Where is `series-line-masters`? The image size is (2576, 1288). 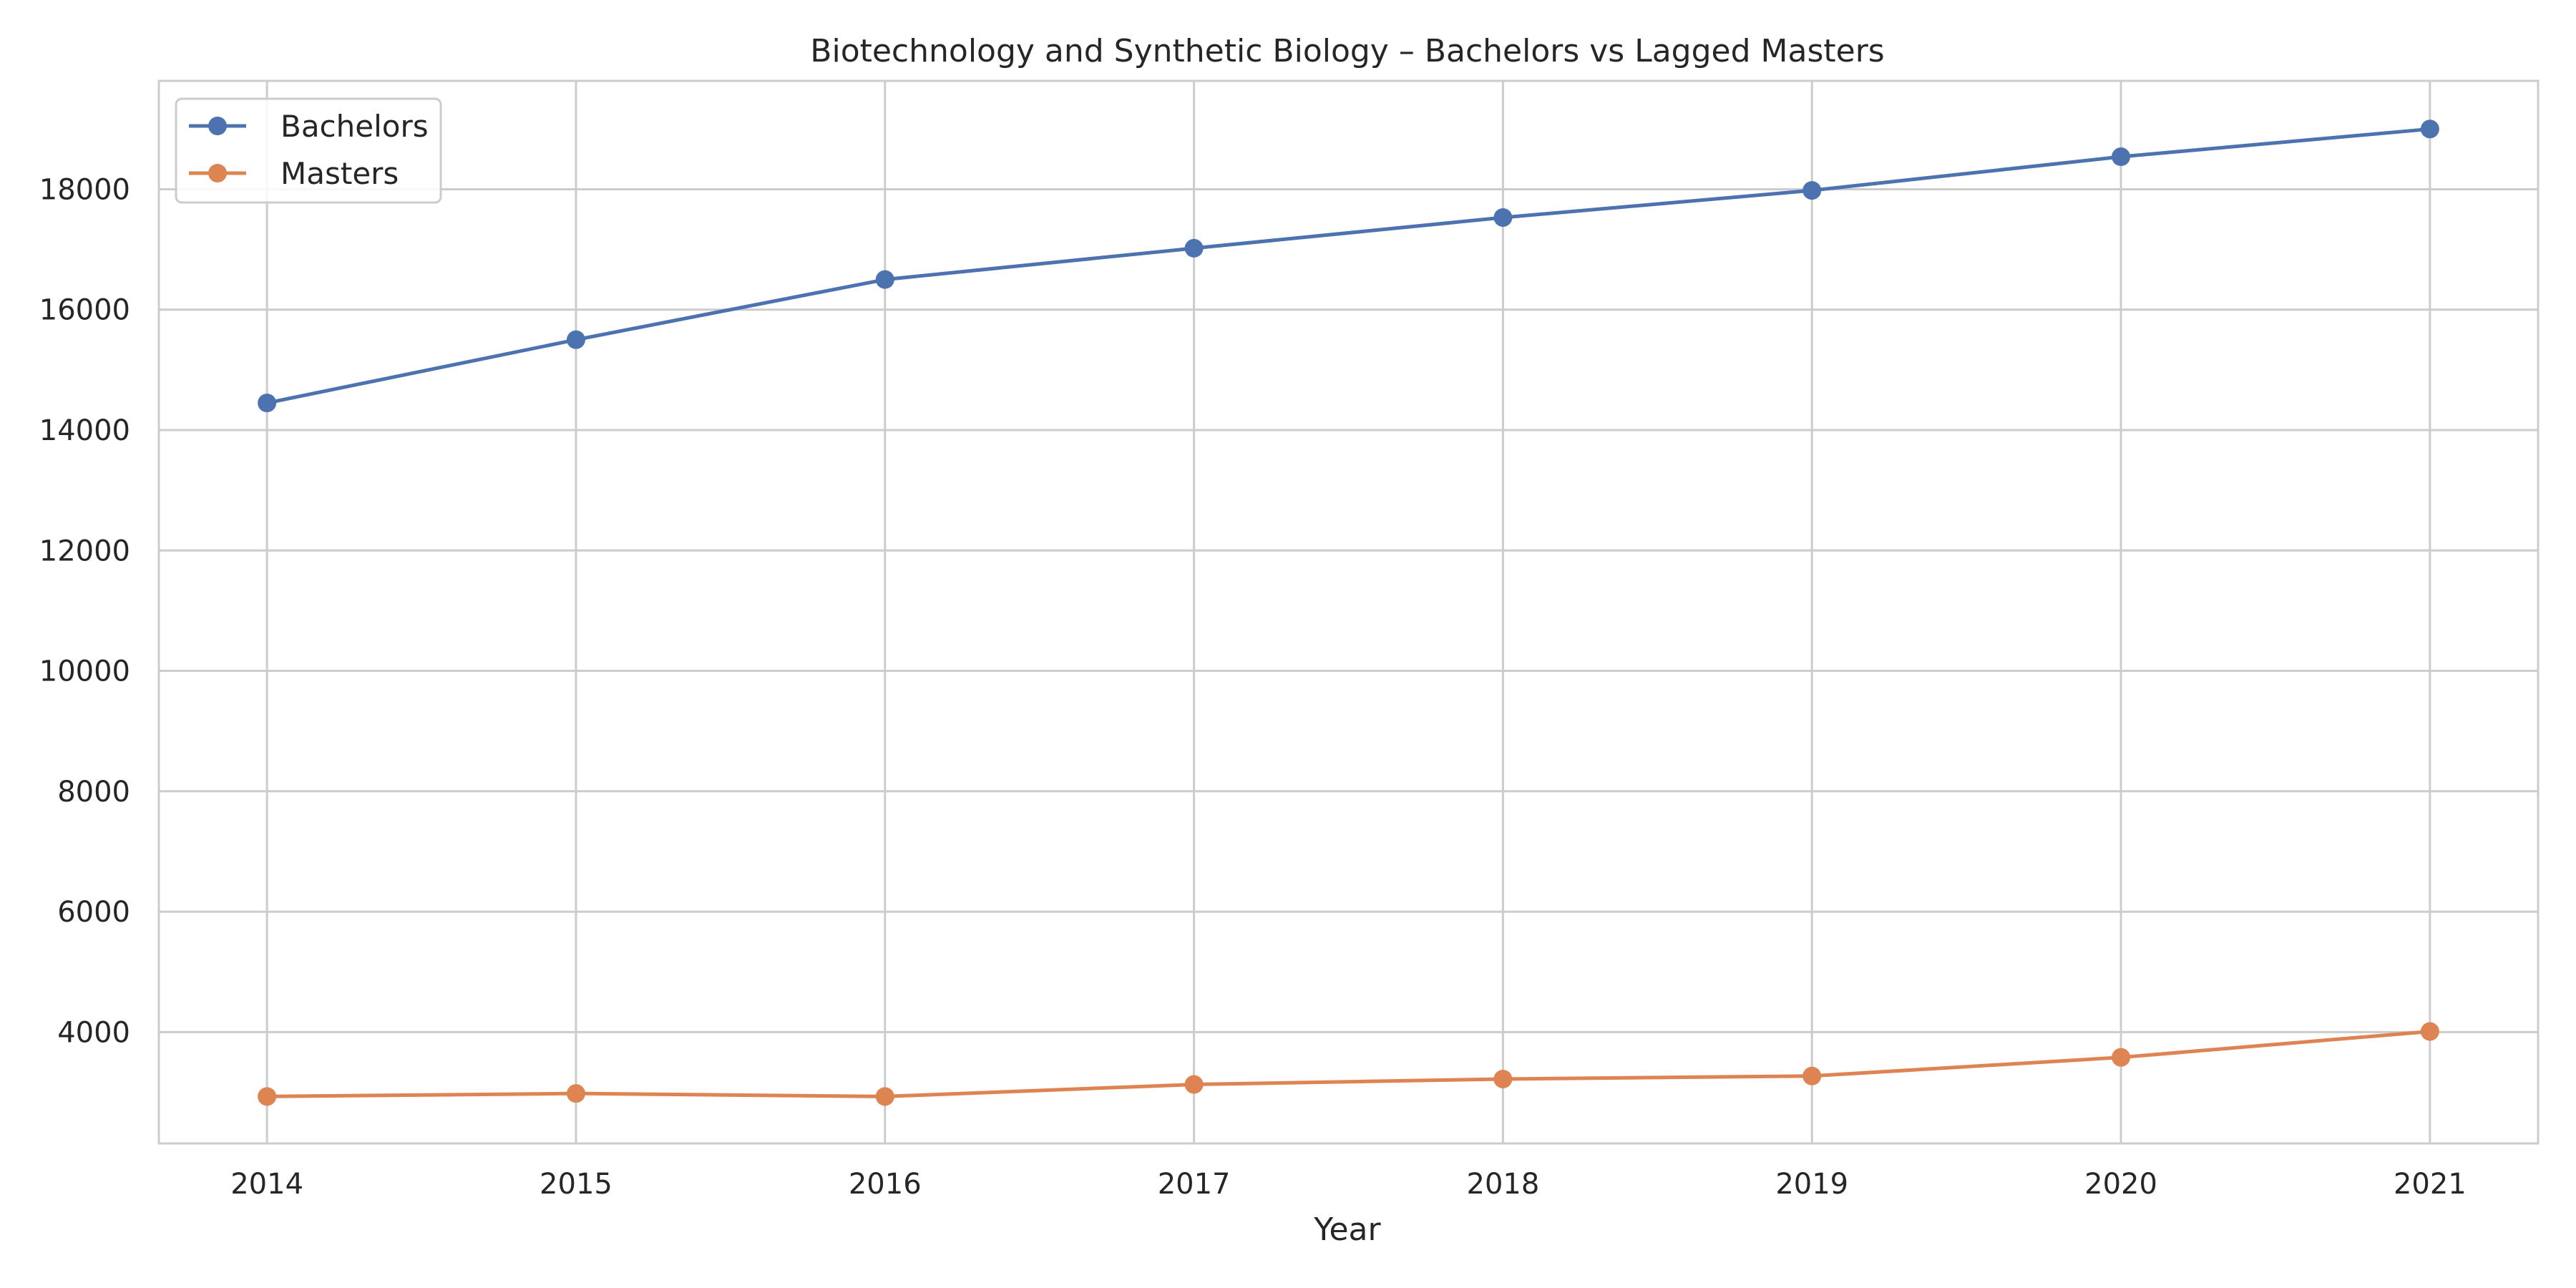 series-line-masters is located at coordinates (1348, 1064).